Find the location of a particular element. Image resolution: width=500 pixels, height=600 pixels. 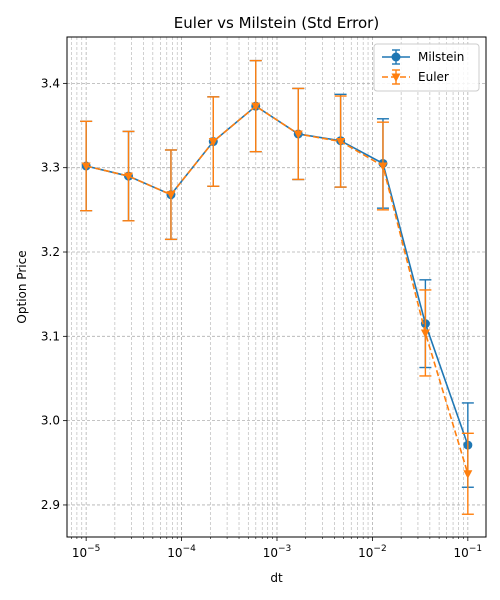

legend: Milstein Euler is located at coordinates (426, 67).